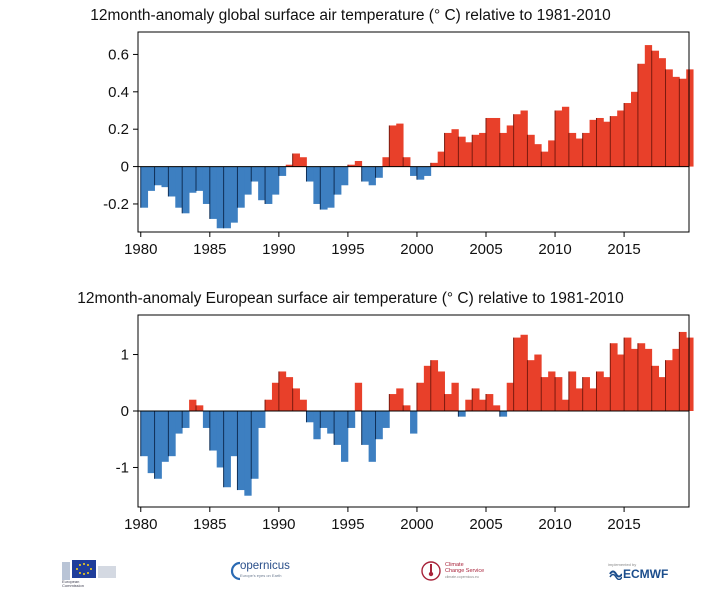 This screenshot has height=599, width=701. Describe the element at coordinates (260, 571) in the screenshot. I see `copernicus-logo: opernicus Europe's eyes on Earth` at that location.